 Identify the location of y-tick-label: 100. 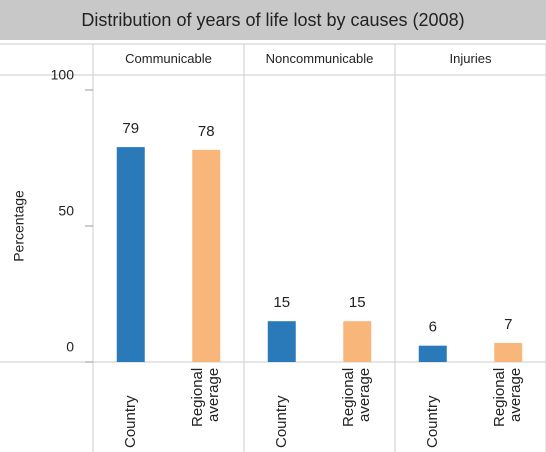
(63, 75).